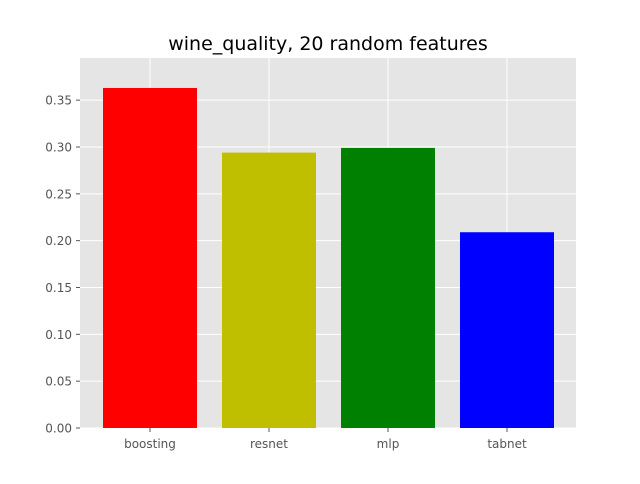 The image size is (640, 484). Describe the element at coordinates (328, 44) in the screenshot. I see `chart-title: wine_quality, 20 random features` at that location.